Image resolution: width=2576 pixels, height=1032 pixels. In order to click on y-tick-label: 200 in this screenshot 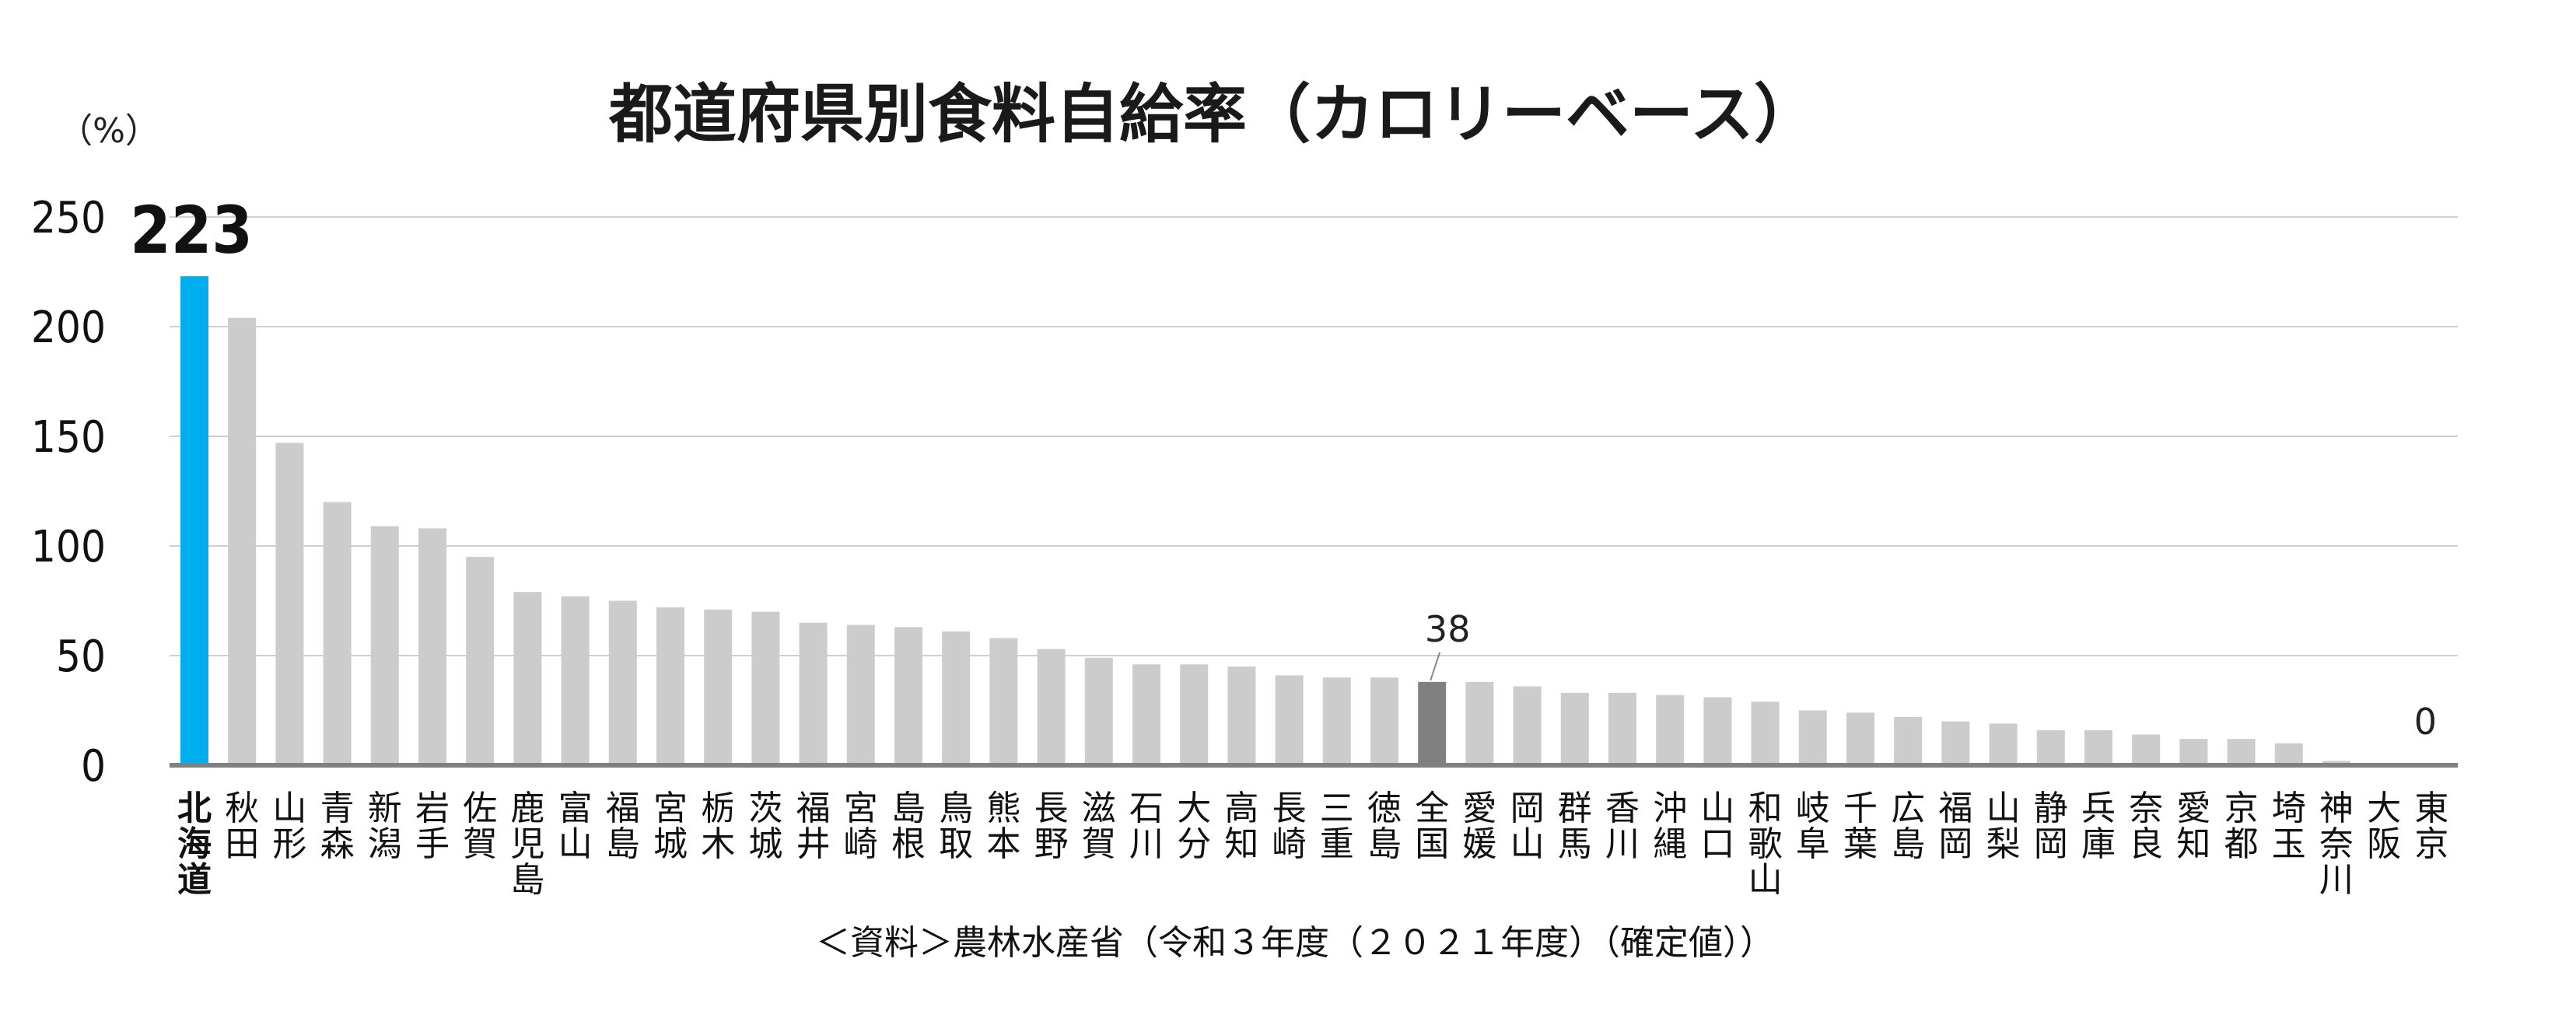, I will do `click(69, 328)`.